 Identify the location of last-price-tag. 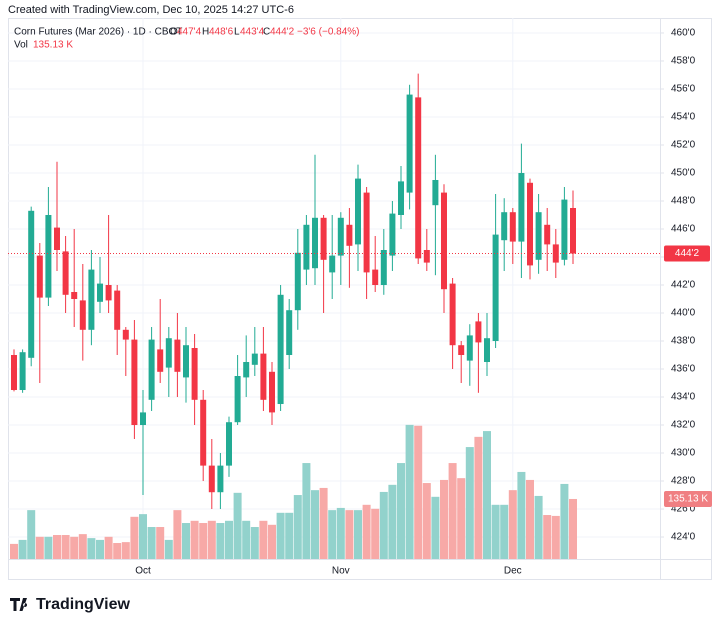
(687, 253).